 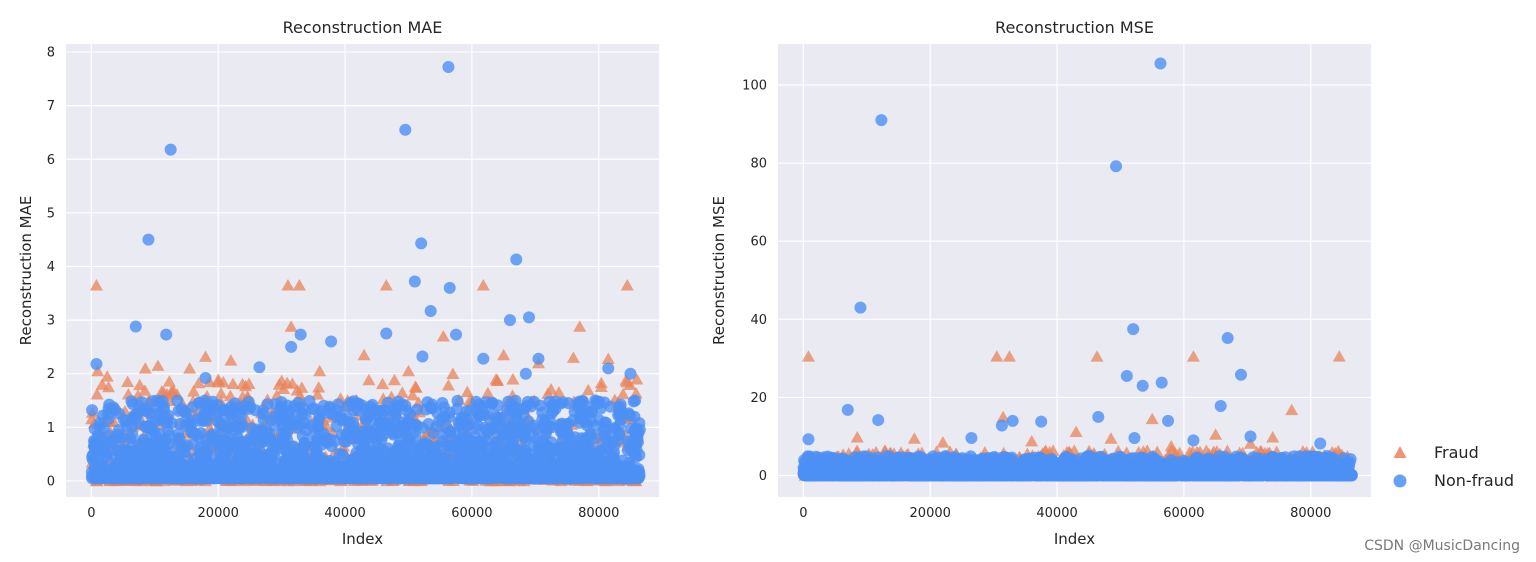 What do you see at coordinates (471, 513) in the screenshot?
I see `mae-x-tick-label: 60000` at bounding box center [471, 513].